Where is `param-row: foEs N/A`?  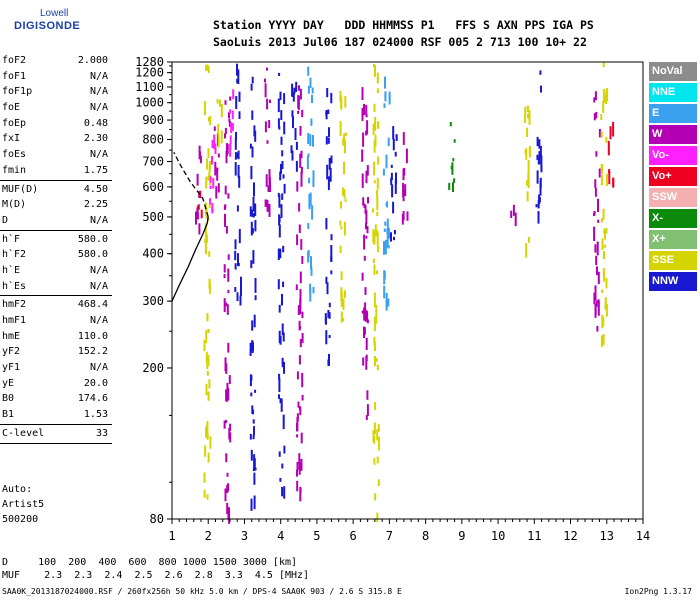
param-row: foEs N/A is located at coordinates (56, 155).